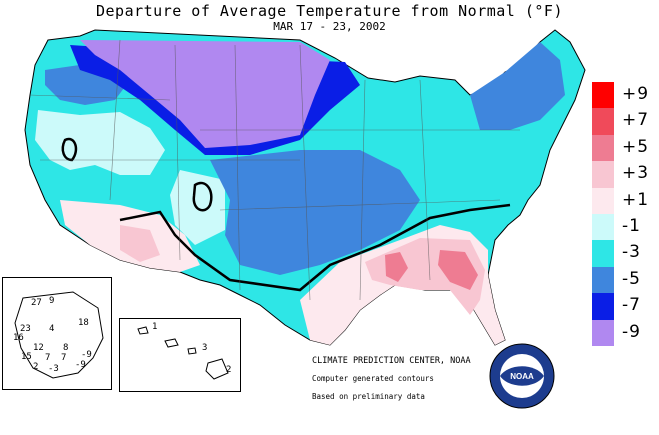 The width and height of the screenshot is (659, 435). What do you see at coordinates (205, 348) in the screenshot?
I see `hawaii-value: 3` at bounding box center [205, 348].